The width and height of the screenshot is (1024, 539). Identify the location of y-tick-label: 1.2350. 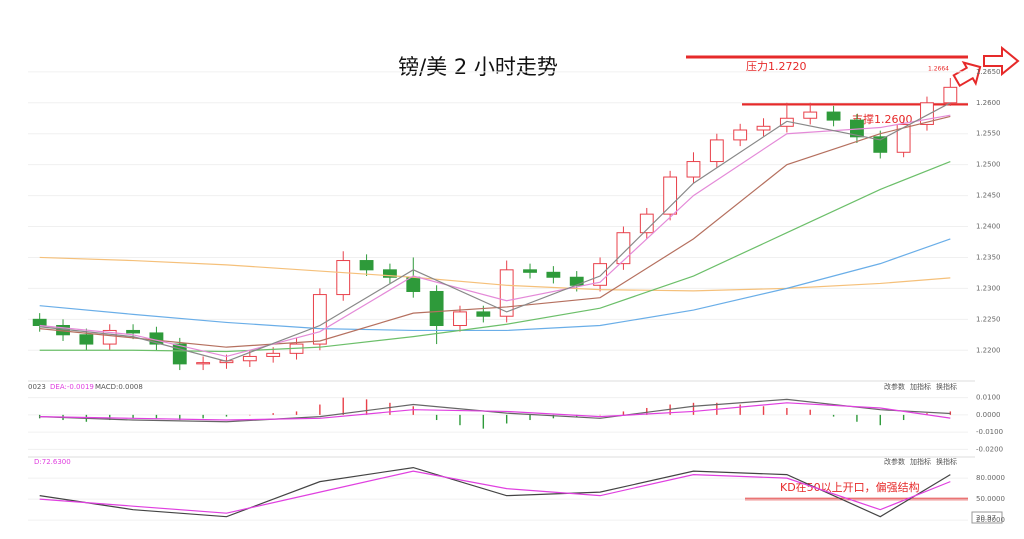
(988, 257).